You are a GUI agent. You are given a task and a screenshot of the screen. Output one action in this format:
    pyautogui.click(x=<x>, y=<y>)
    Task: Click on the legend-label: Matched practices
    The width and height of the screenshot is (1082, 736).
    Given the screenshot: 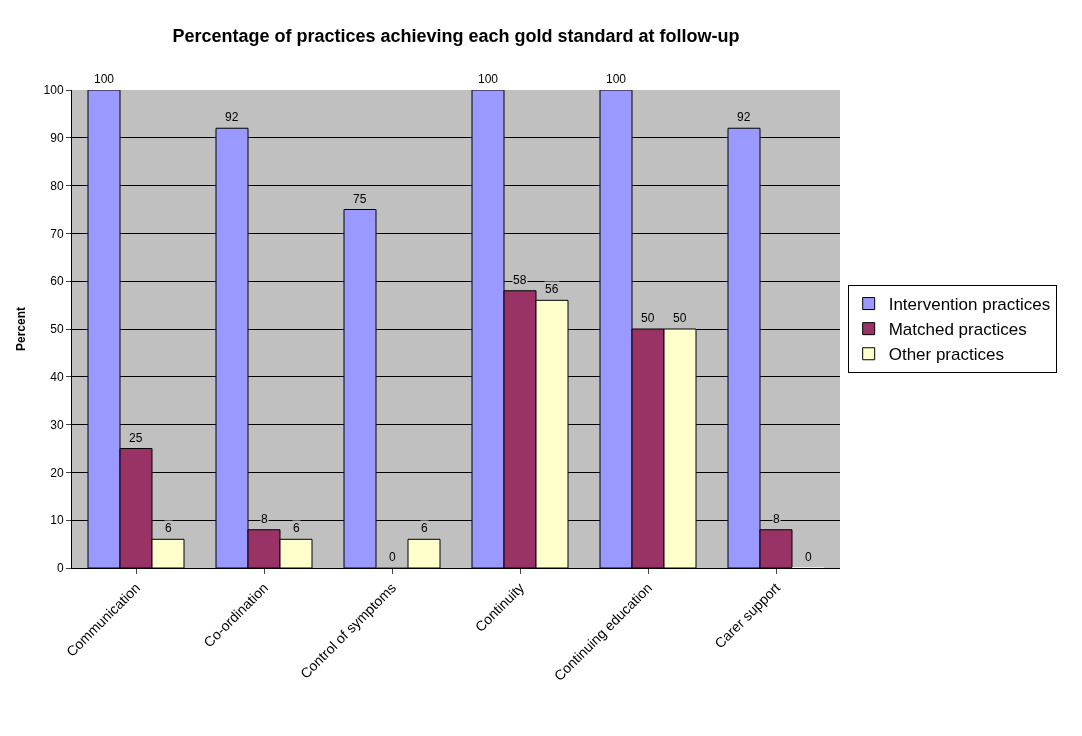 What is the action you would take?
    pyautogui.click(x=957, y=330)
    